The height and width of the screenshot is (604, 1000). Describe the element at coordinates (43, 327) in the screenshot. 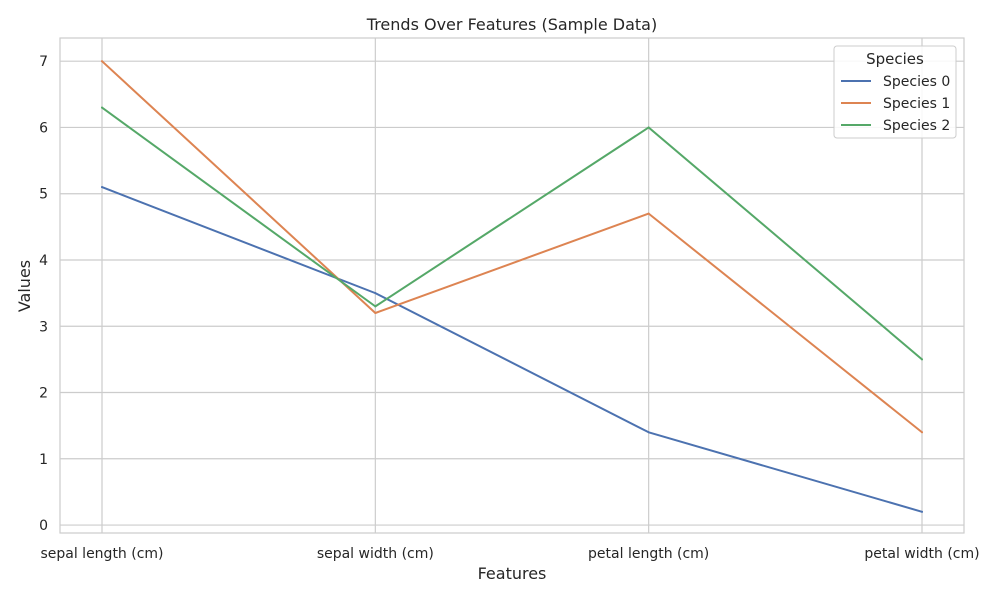

I see `y-tick-label: 3` at that location.